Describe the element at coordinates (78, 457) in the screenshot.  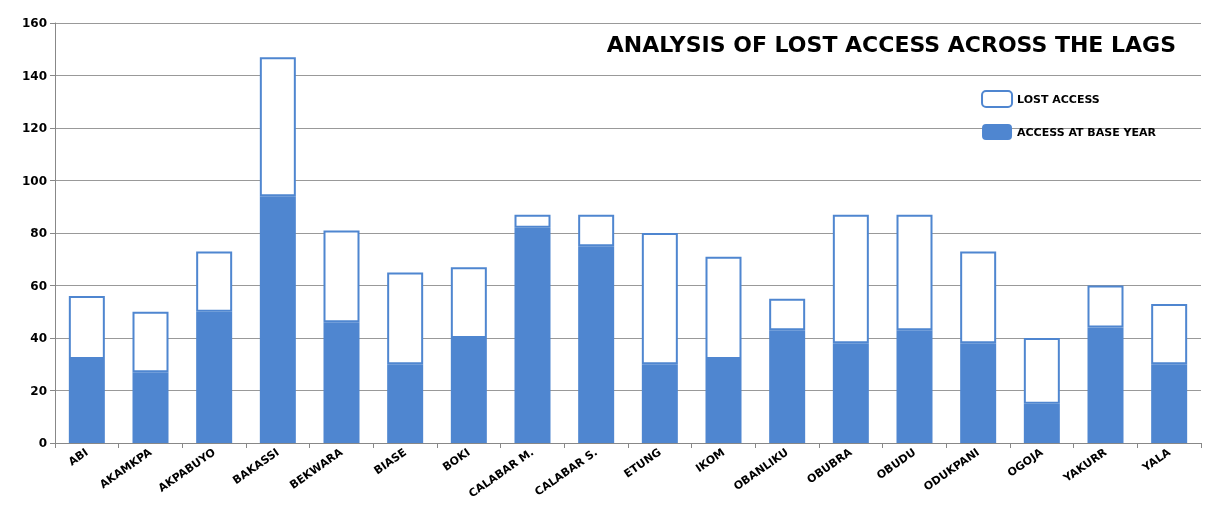
I see `x-tick-label: ABI` at that location.